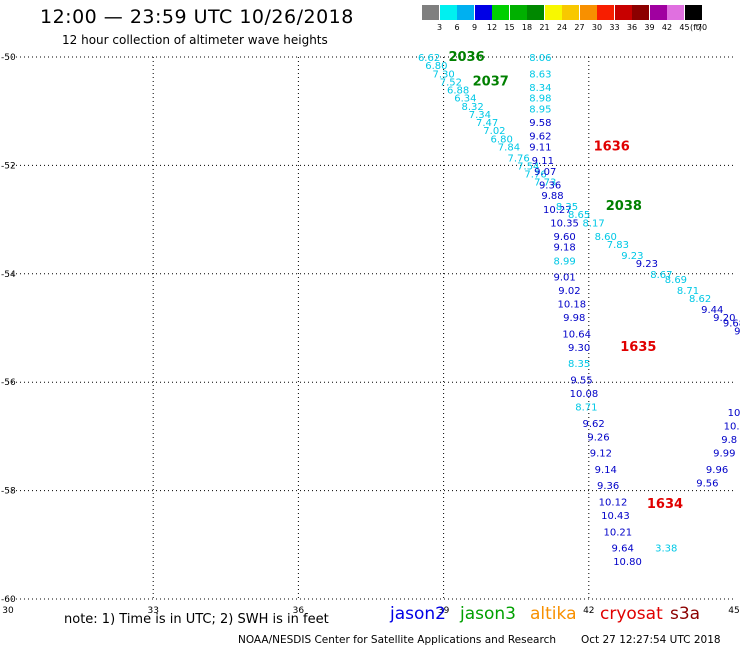 The height and width of the screenshot is (650, 740). What do you see at coordinates (627, 562) in the screenshot?
I see `data-point-label: 10.80` at bounding box center [627, 562].